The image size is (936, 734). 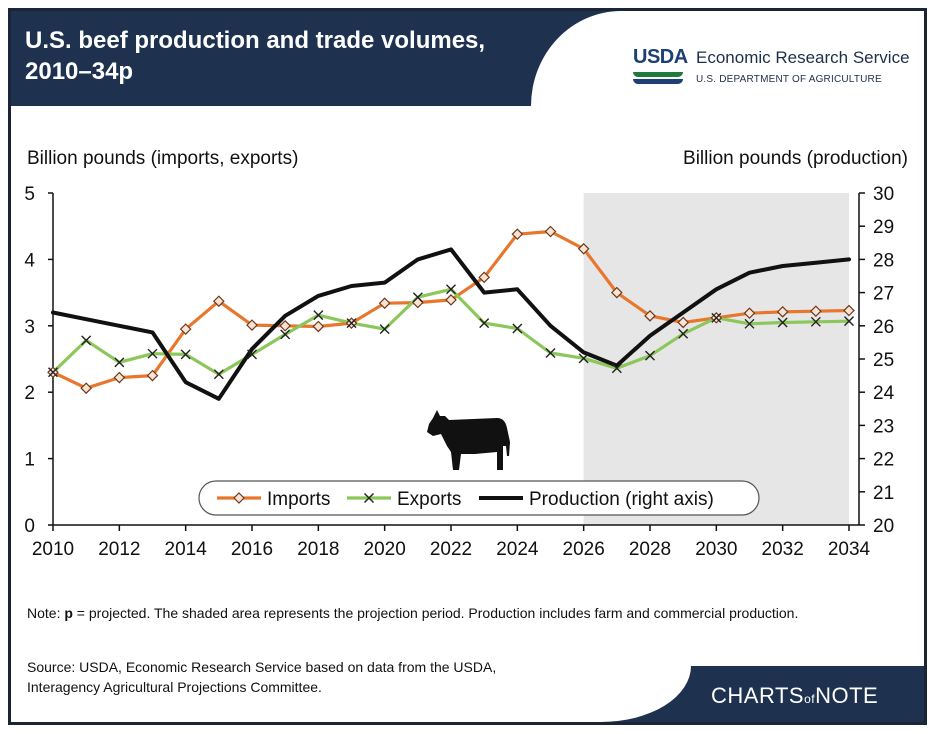 I want to click on left-tick-label: 0, so click(x=29, y=526).